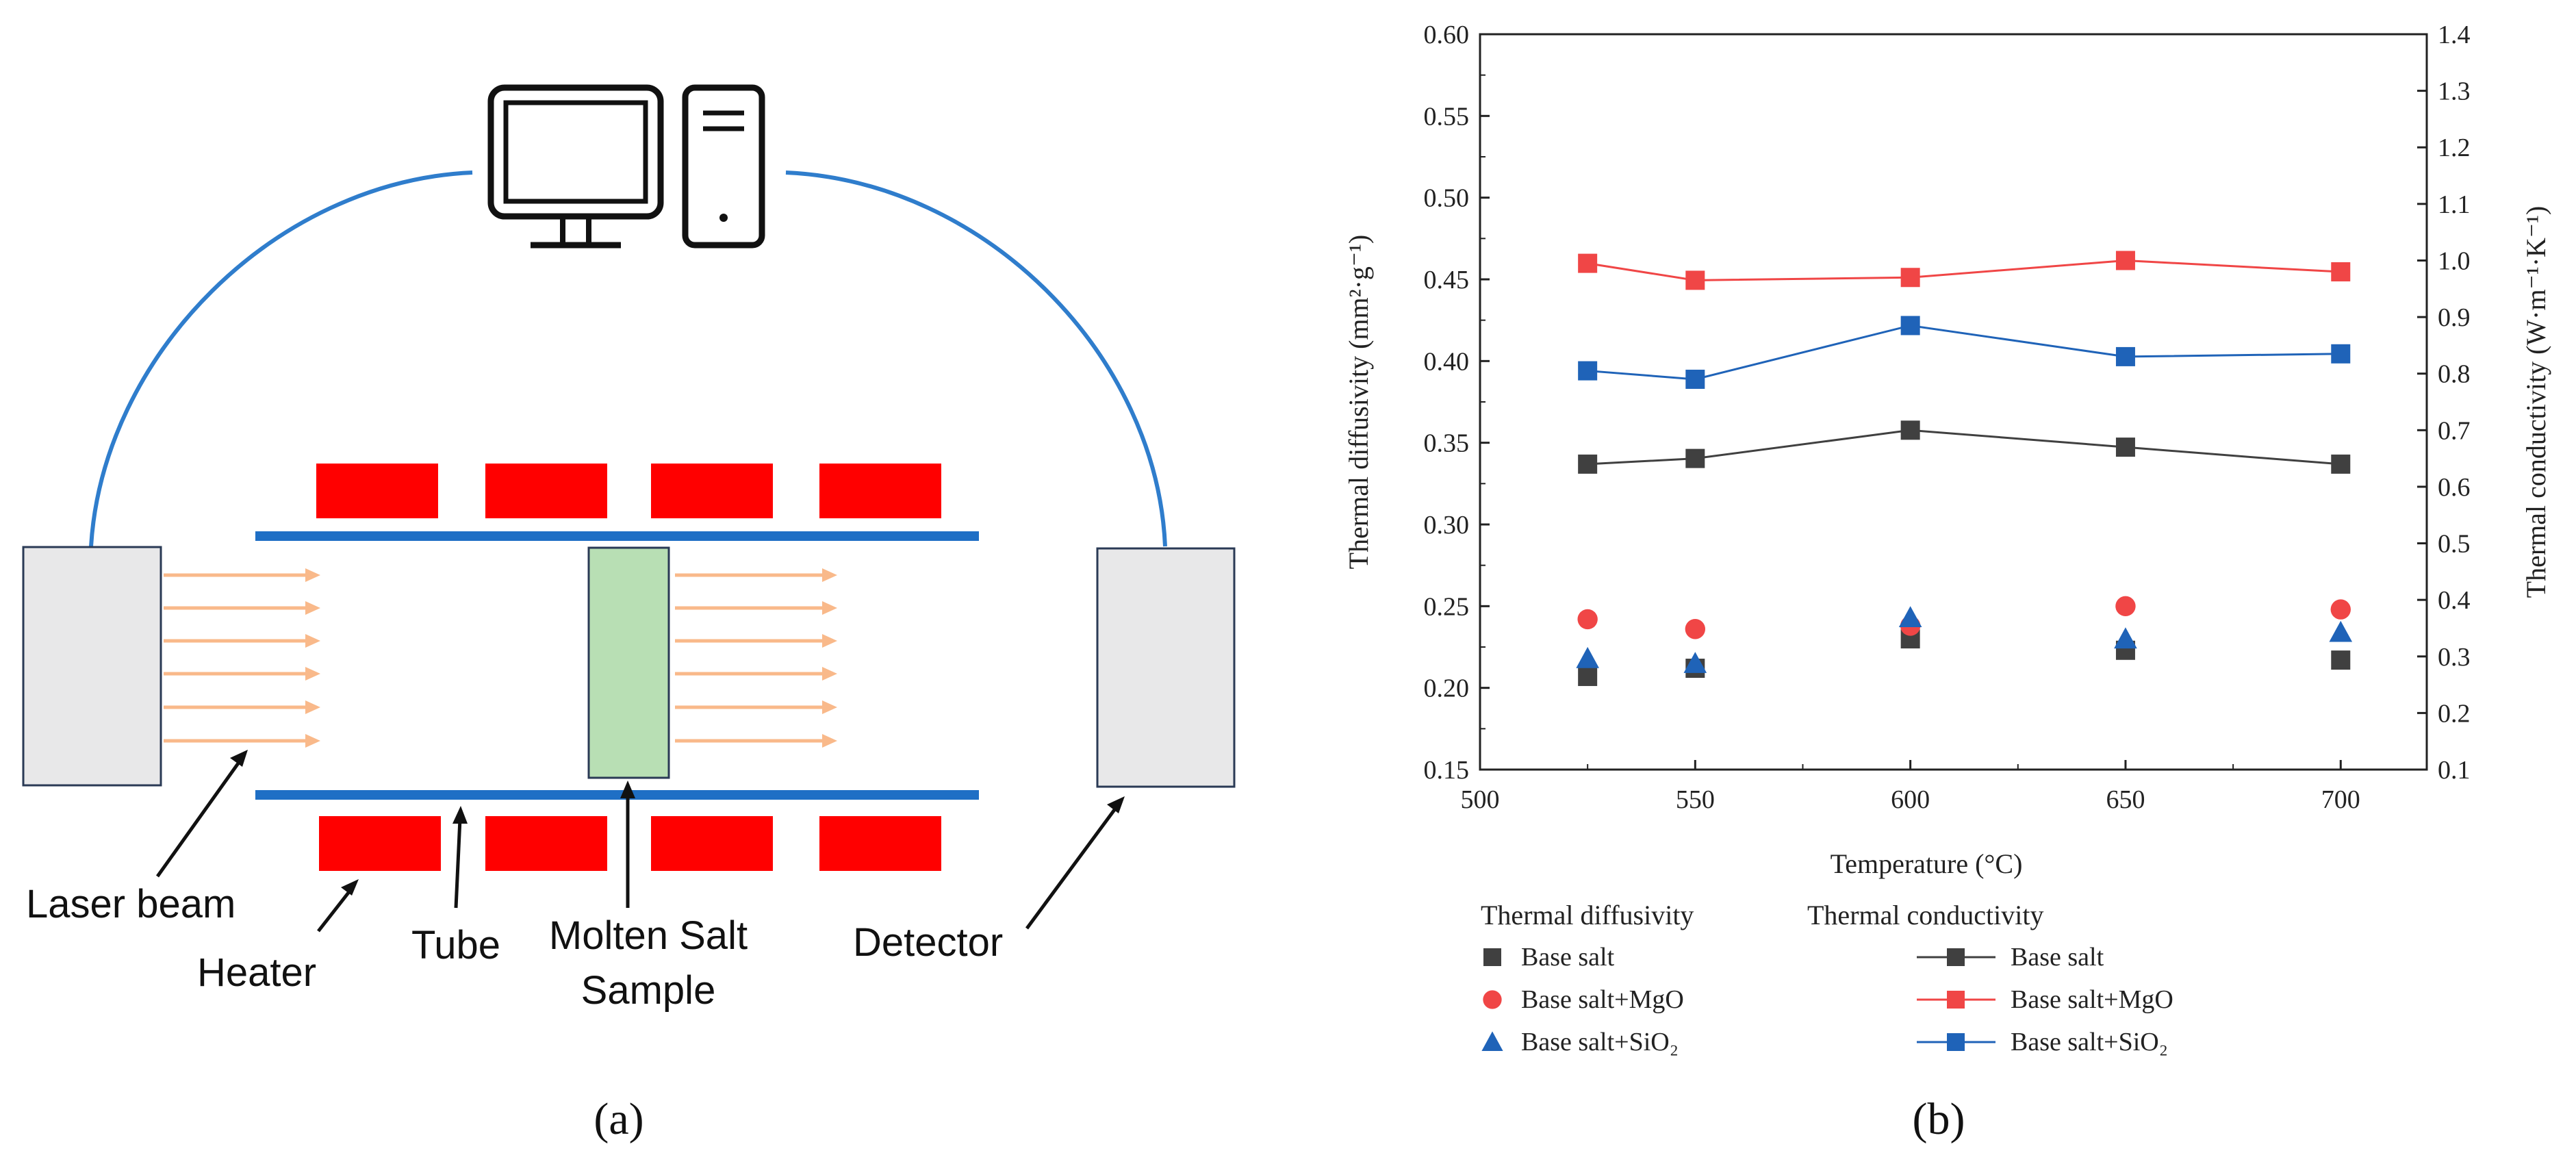 This screenshot has height=1166, width=2576. I want to click on series-layer, so click(1964, 468).